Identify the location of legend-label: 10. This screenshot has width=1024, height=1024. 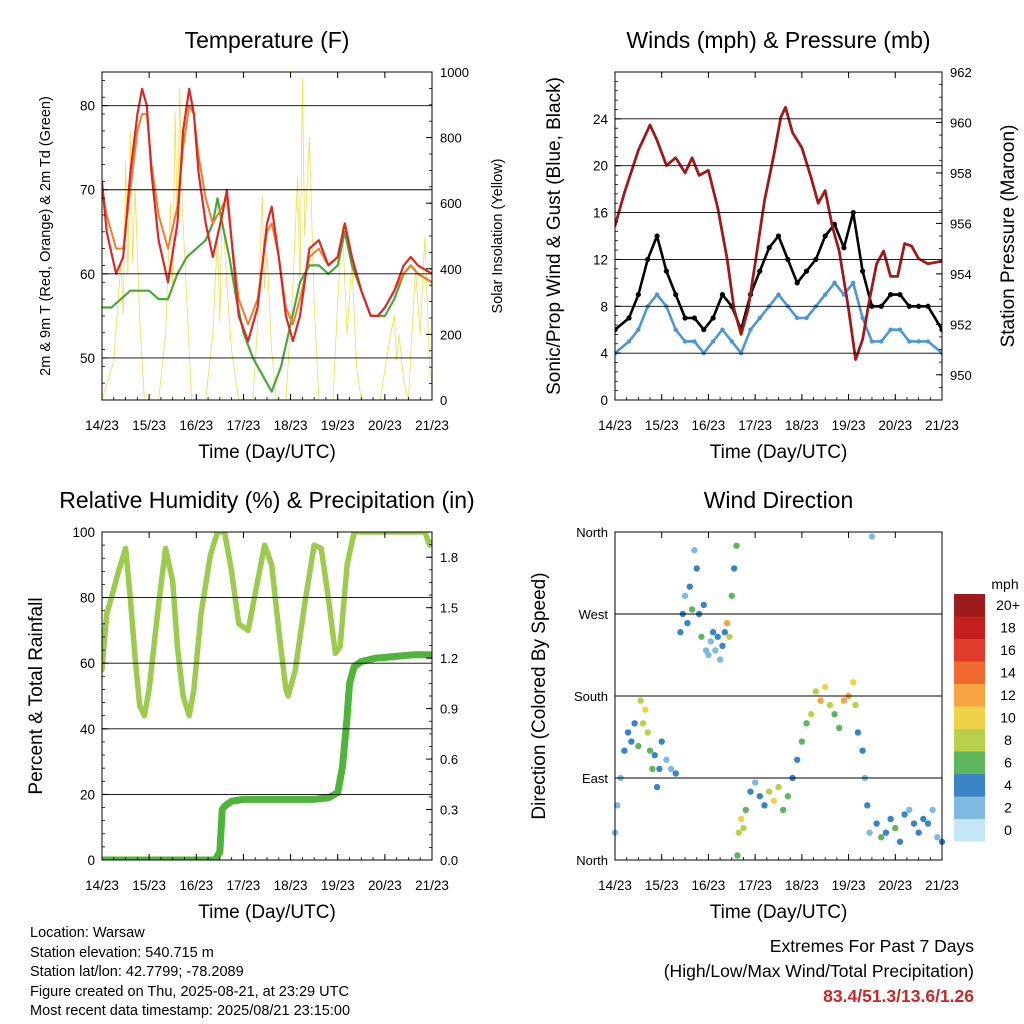
(1008, 718).